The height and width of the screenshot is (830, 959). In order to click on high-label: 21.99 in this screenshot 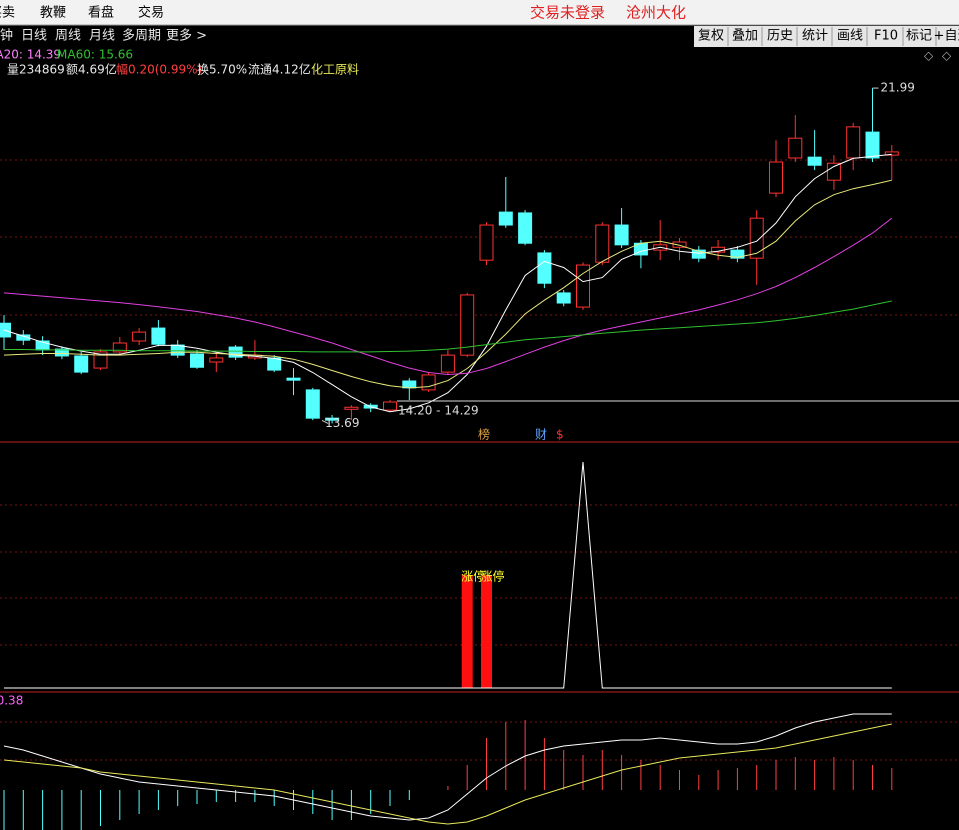, I will do `click(898, 88)`.